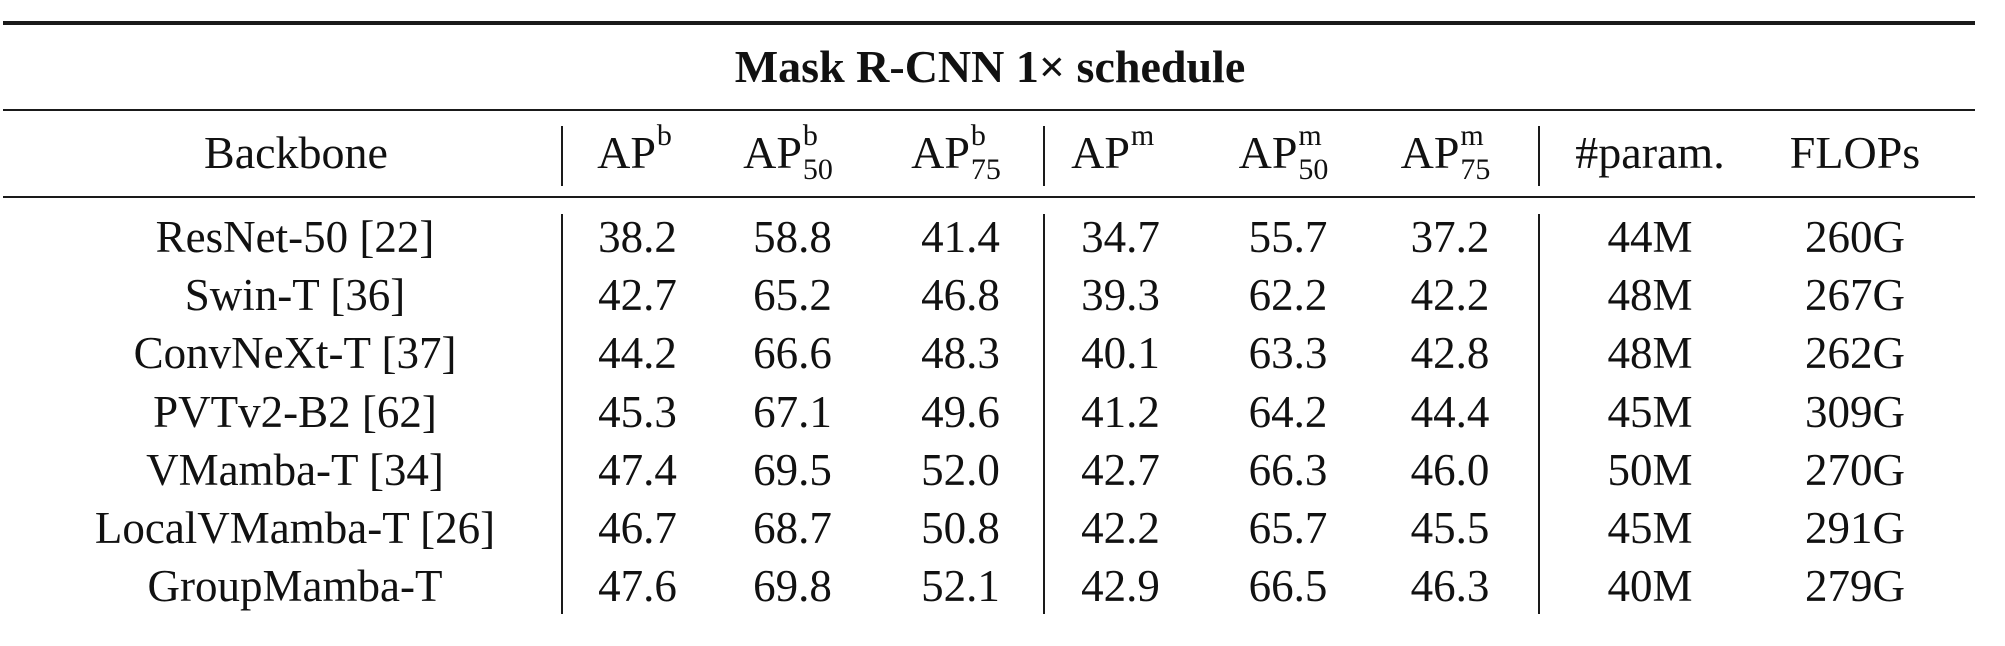 The height and width of the screenshot is (646, 2005). What do you see at coordinates (772, 152) in the screenshot?
I see `header-ap-b50-base: AP` at bounding box center [772, 152].